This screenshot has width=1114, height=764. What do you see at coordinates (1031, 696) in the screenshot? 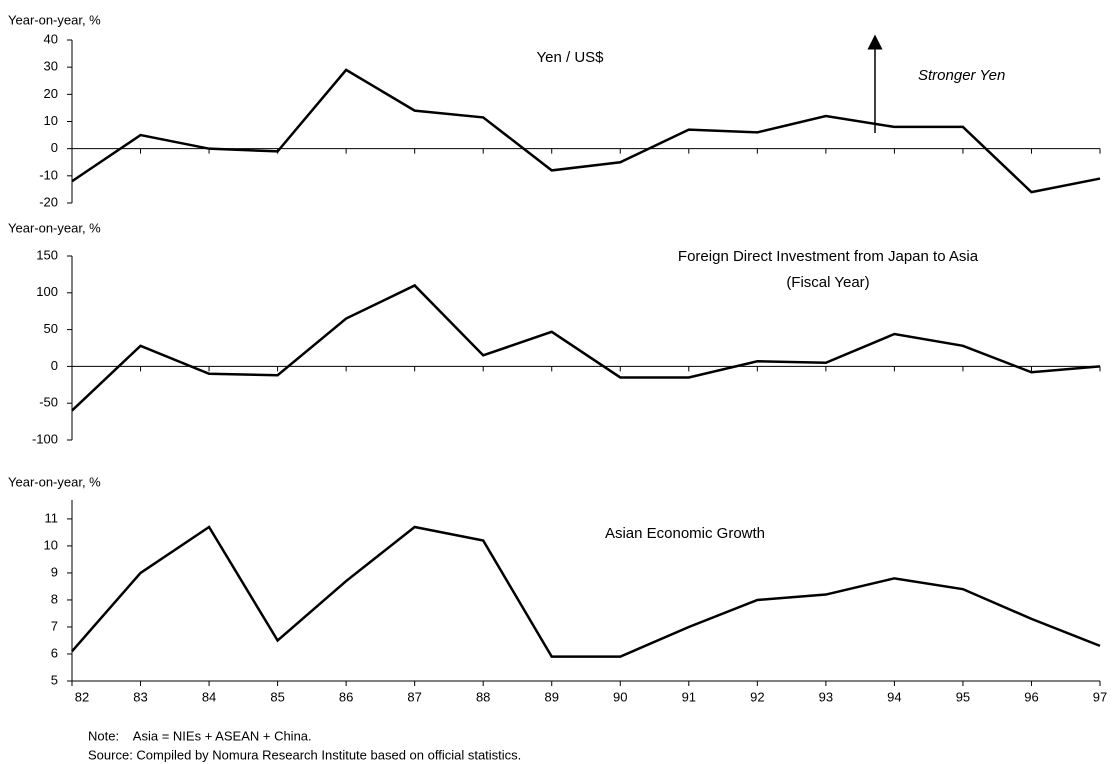
I see `x-tick-label: 96` at bounding box center [1031, 696].